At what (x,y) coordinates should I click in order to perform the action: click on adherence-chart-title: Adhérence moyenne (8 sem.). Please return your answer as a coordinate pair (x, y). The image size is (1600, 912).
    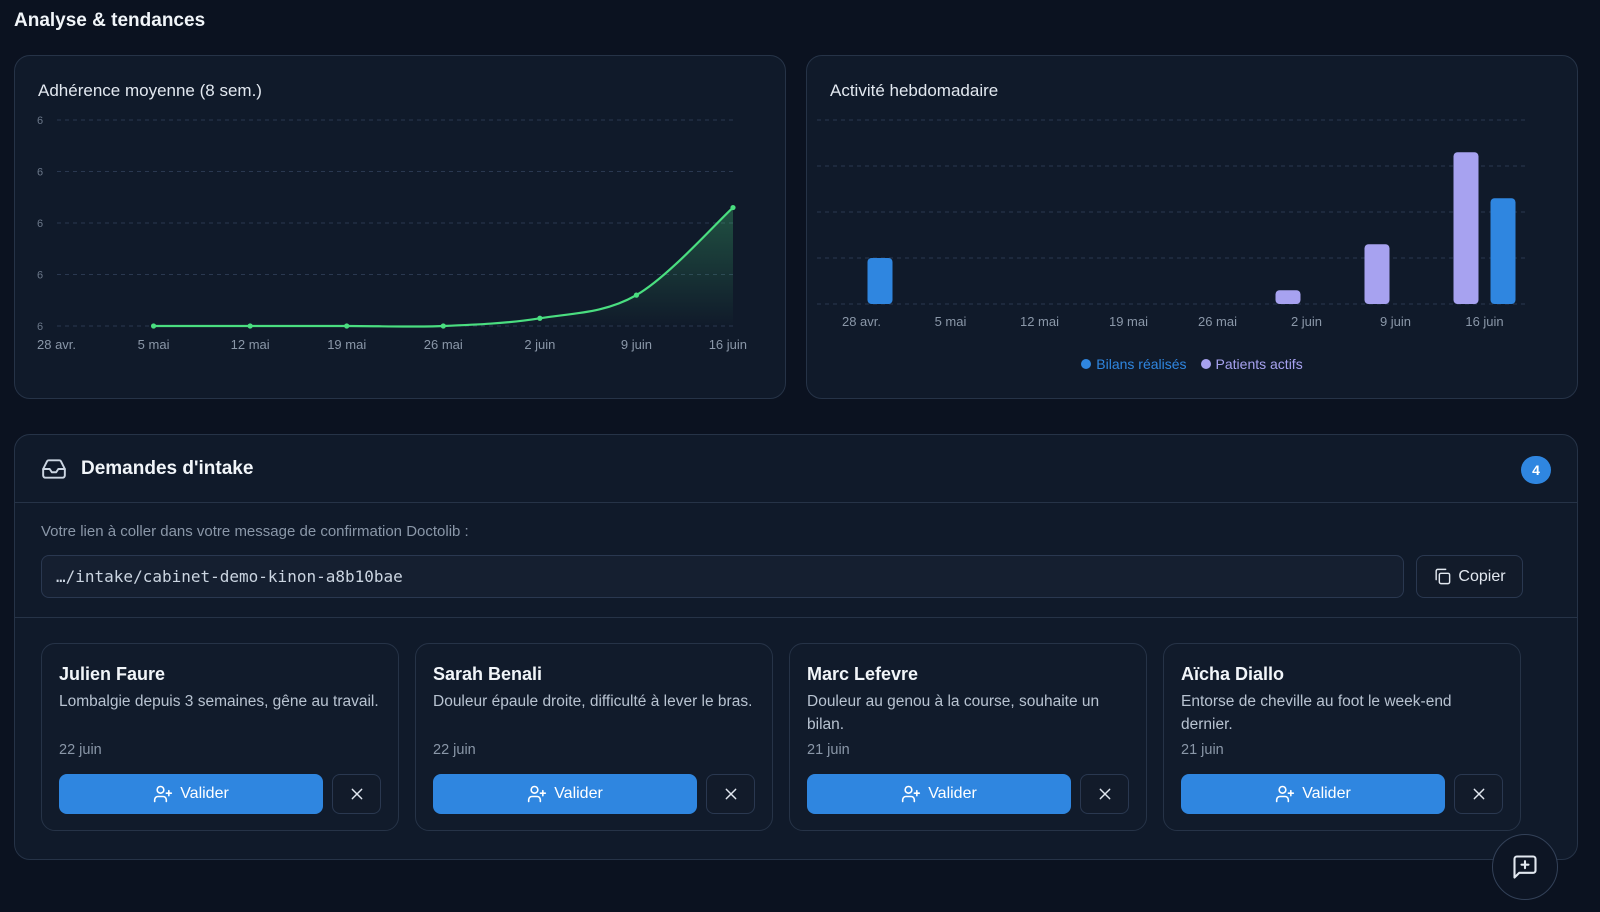
    Looking at the image, I should click on (150, 90).